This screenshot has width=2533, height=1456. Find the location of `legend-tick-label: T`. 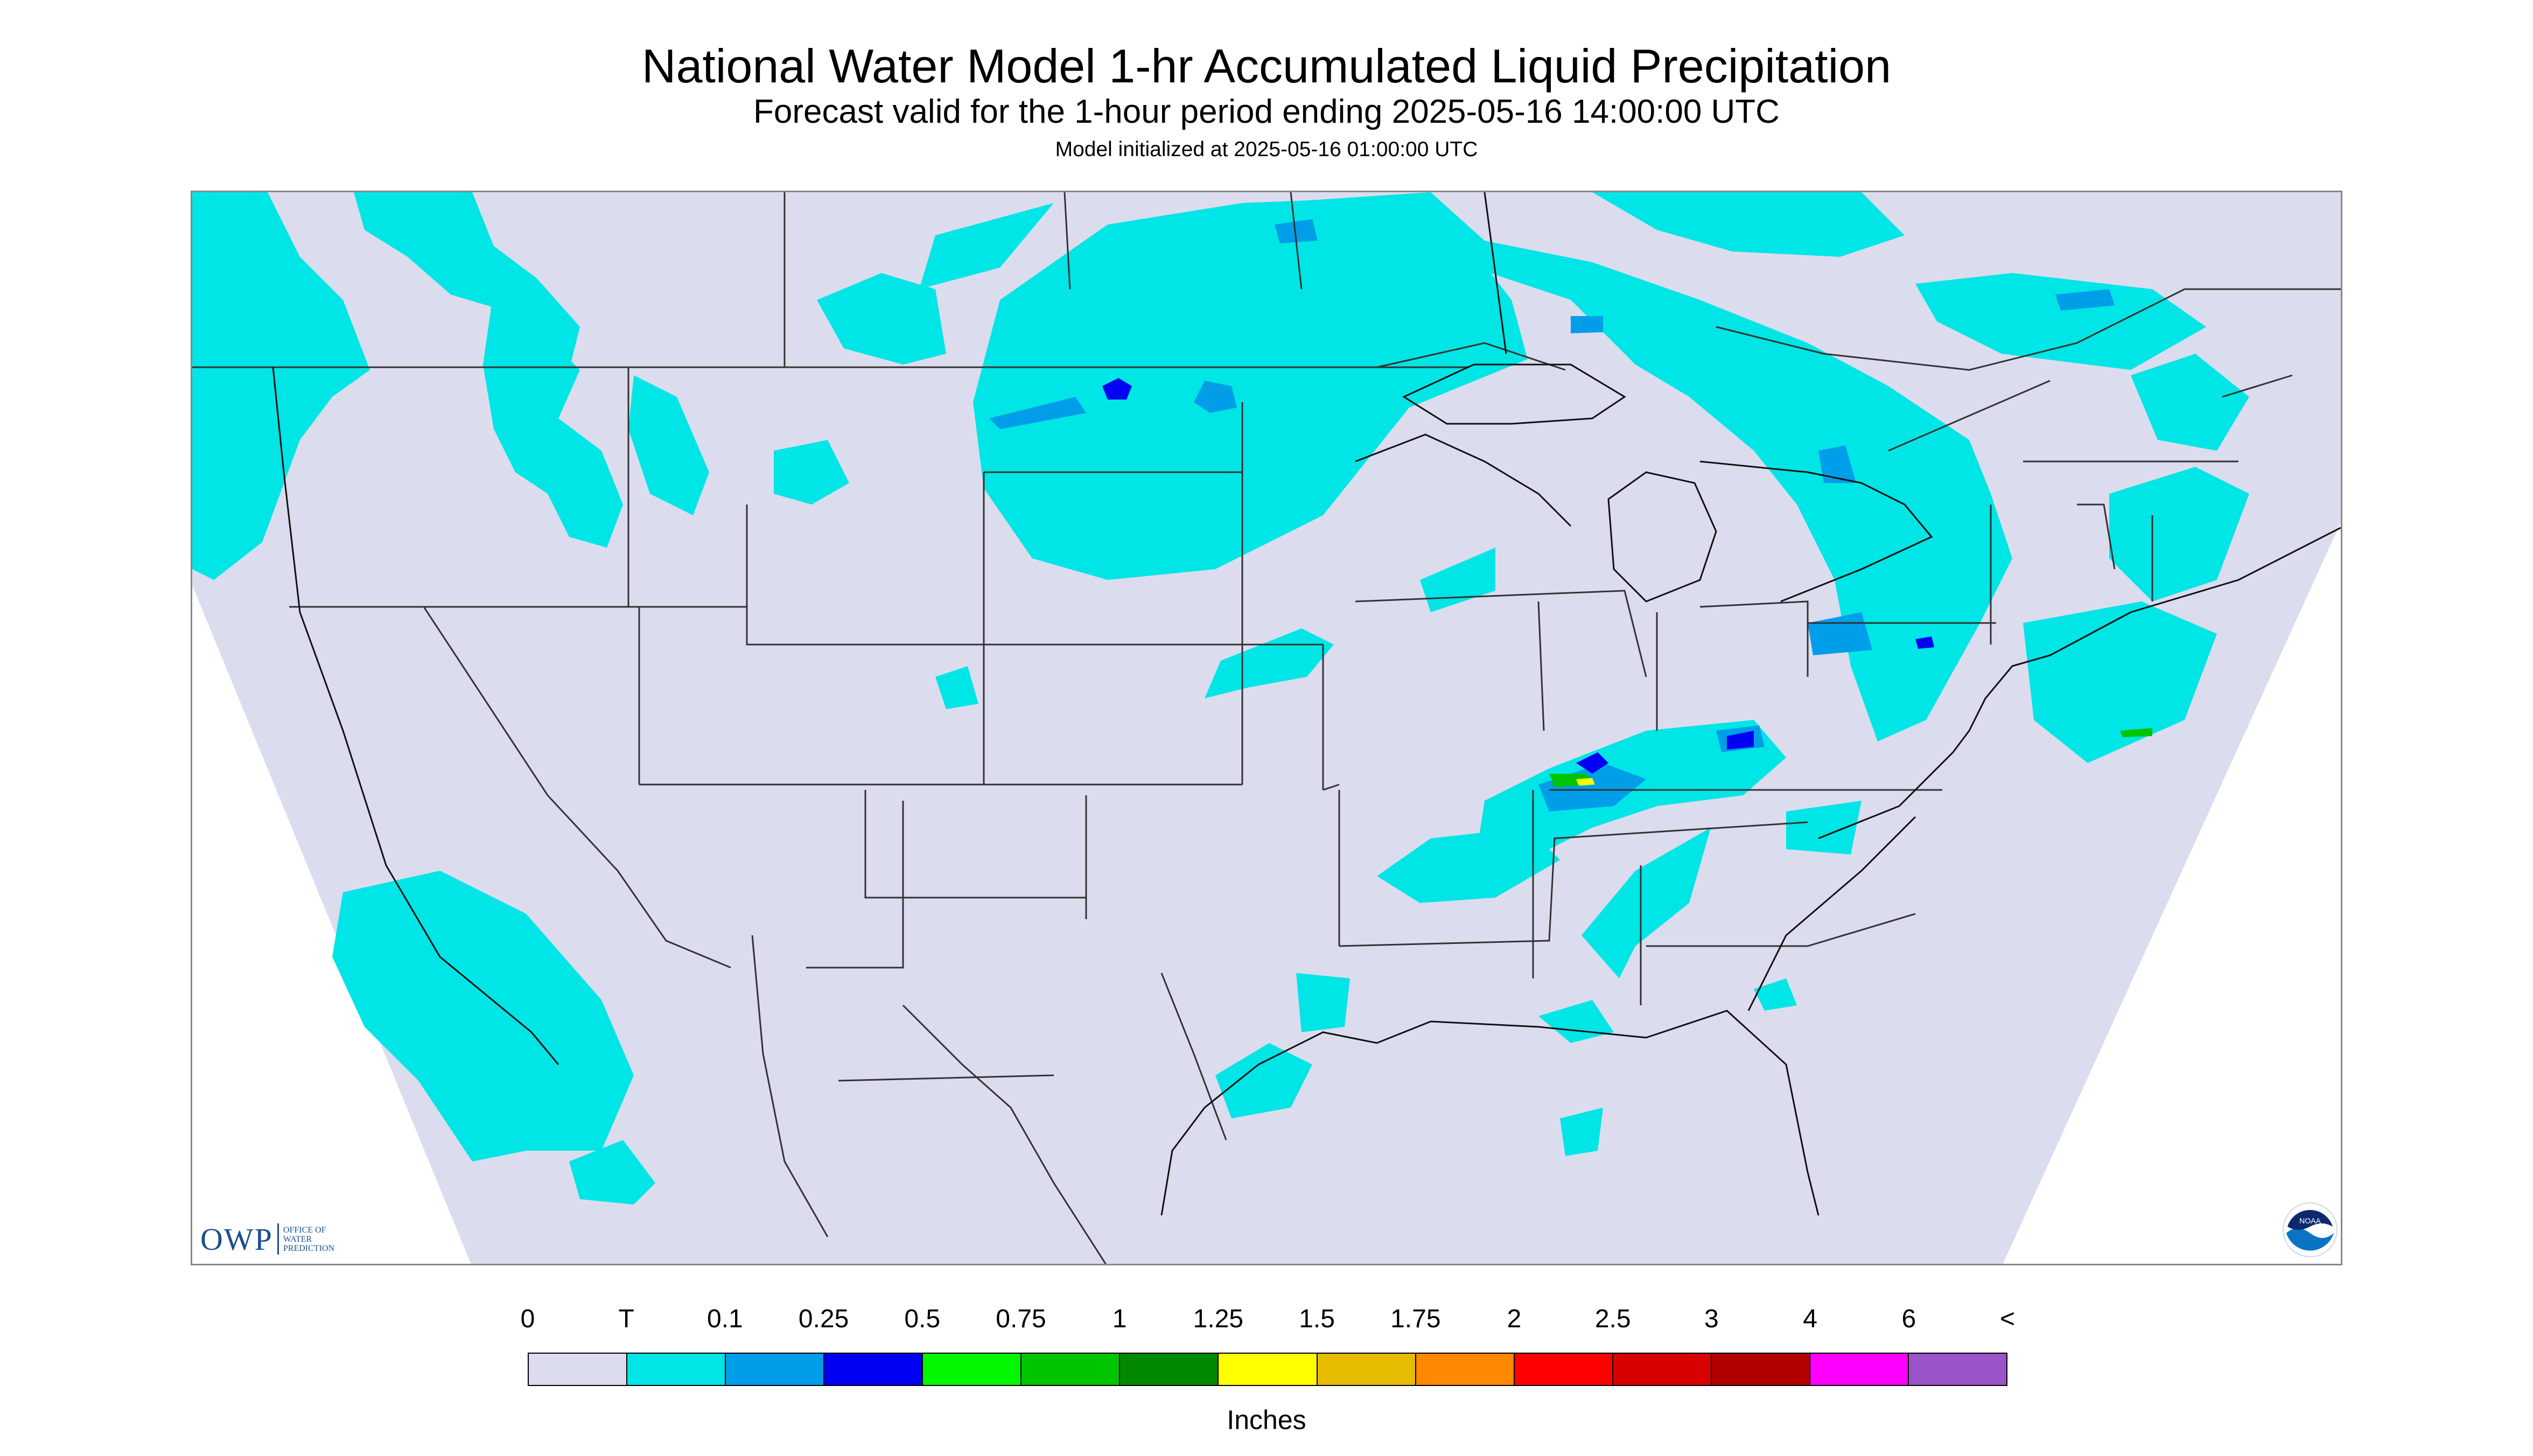

legend-tick-label: T is located at coordinates (626, 1319).